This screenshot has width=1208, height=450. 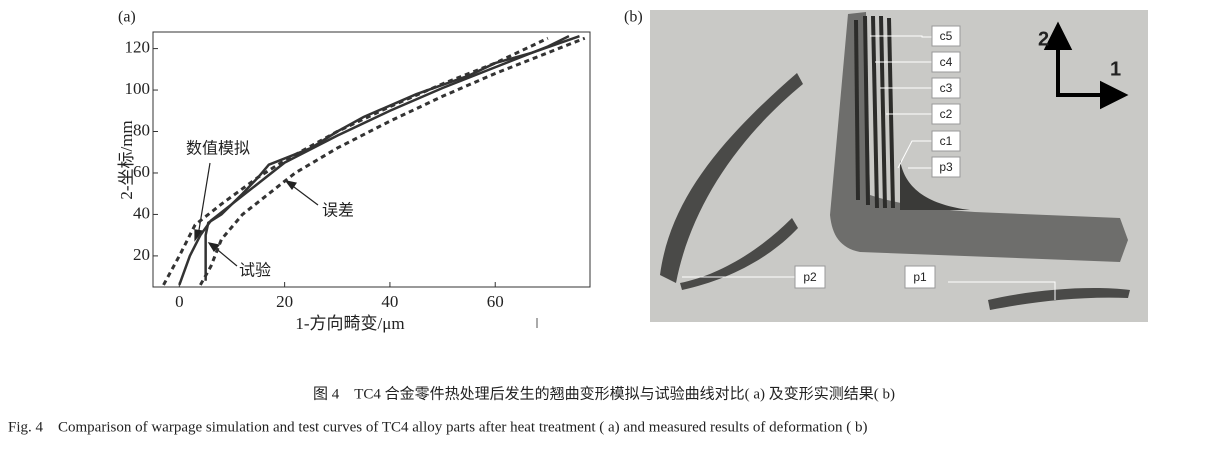 I want to click on fins, so click(x=874, y=112).